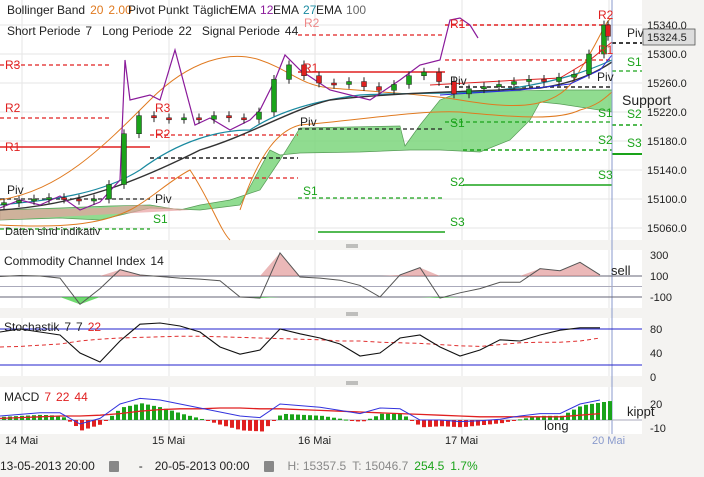 The width and height of the screenshot is (704, 477). Describe the element at coordinates (457, 123) in the screenshot. I see `label-s1-d4: S1` at that location.